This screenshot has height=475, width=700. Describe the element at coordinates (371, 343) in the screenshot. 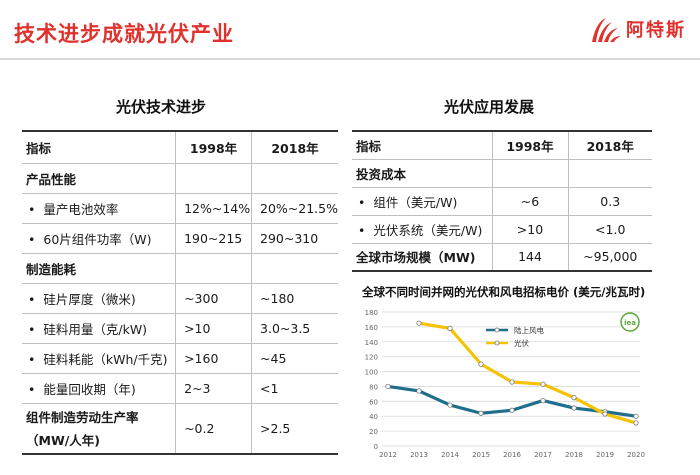

I see `y-tick-label: 140` at that location.